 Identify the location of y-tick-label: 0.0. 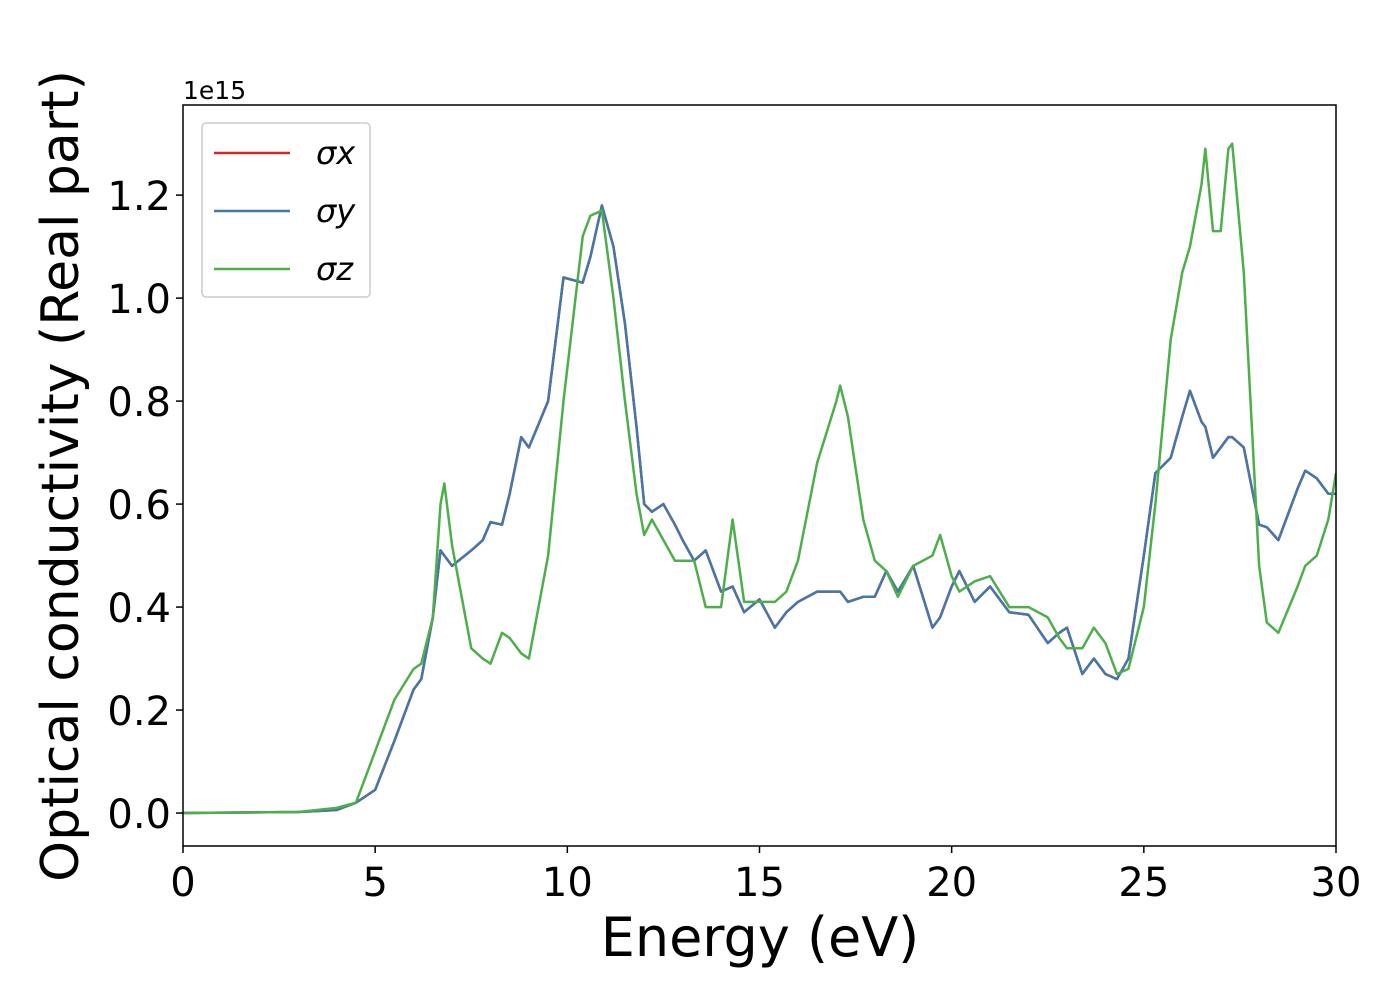
(139, 815).